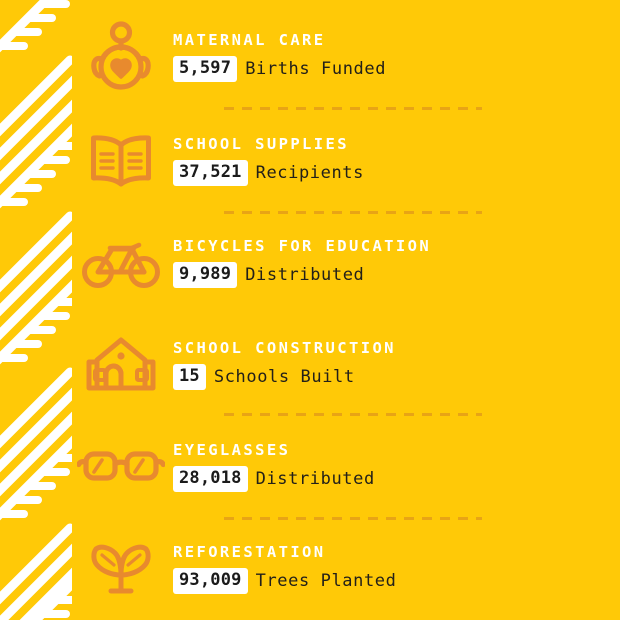  What do you see at coordinates (309, 172) in the screenshot?
I see `stat-unit-label: Recipients` at bounding box center [309, 172].